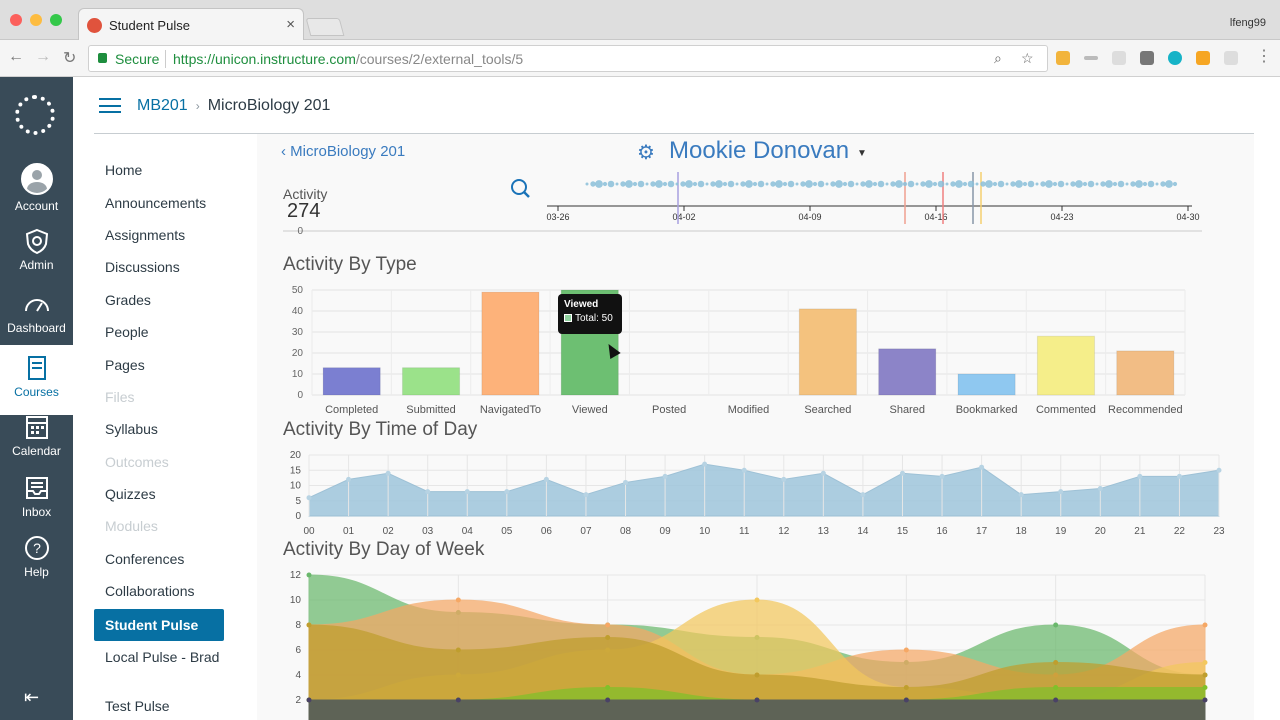 This screenshot has height=720, width=1280. Describe the element at coordinates (1247, 23) in the screenshot. I see `browser-user: lfeng99` at that location.